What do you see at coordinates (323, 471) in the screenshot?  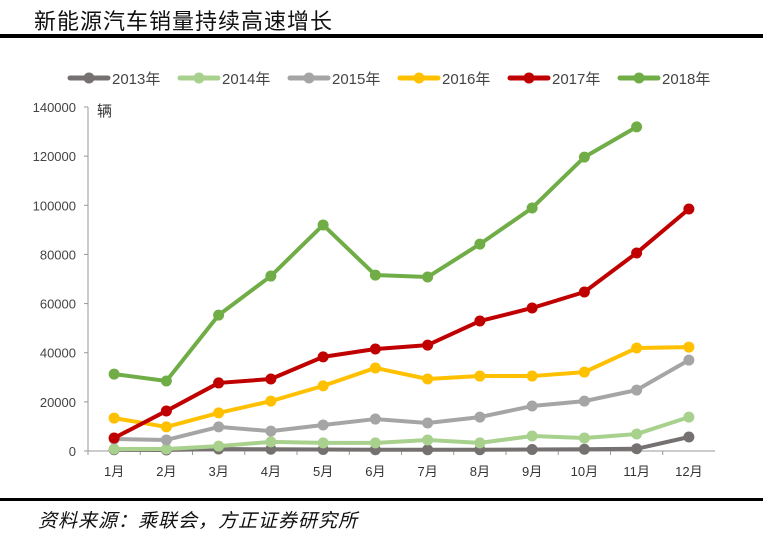 I see `x-tick-label: 5月` at bounding box center [323, 471].